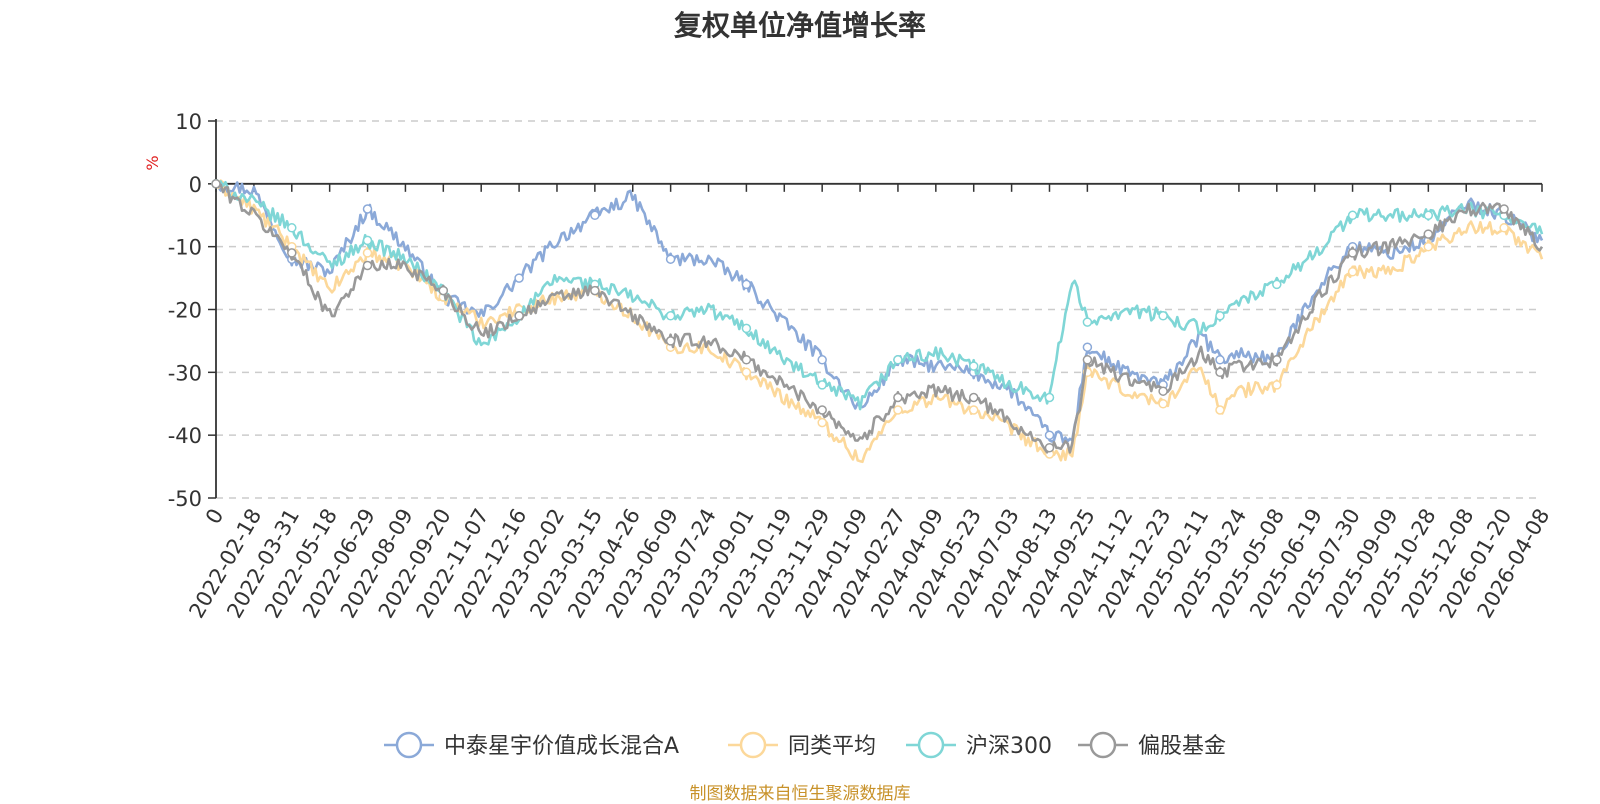 This screenshot has width=1600, height=804. Describe the element at coordinates (1182, 746) in the screenshot. I see `legend-label-3: 偏股基金` at that location.